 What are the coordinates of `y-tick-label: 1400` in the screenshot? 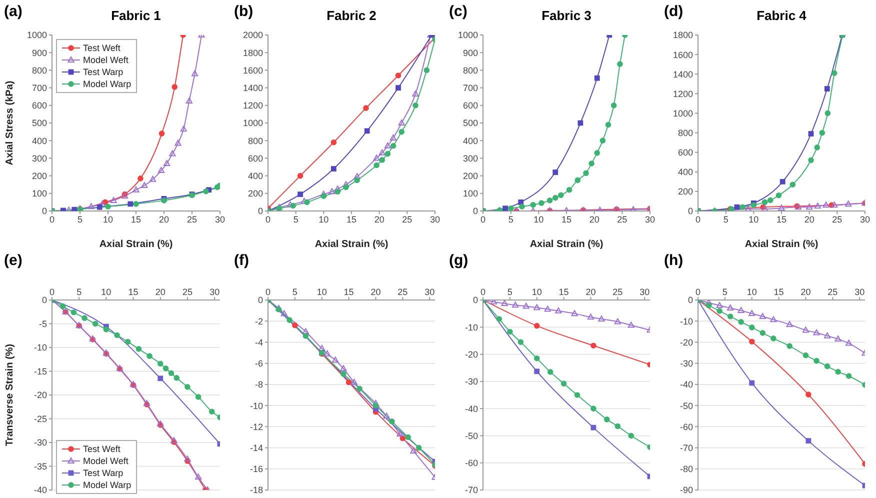 It's located at (682, 74).